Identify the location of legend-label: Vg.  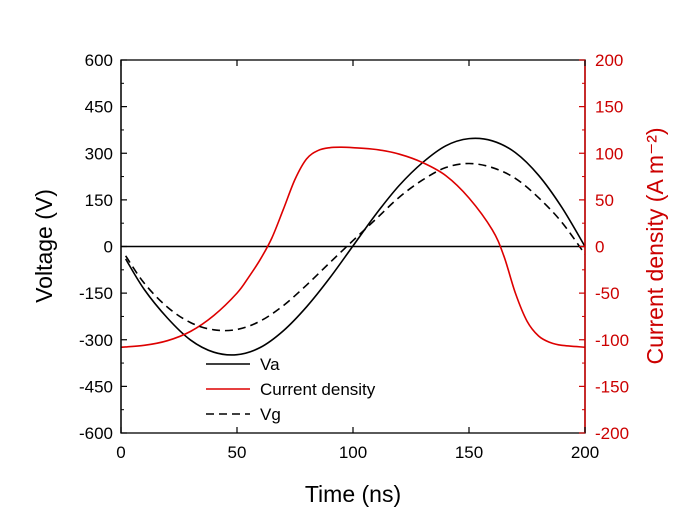
(270, 414).